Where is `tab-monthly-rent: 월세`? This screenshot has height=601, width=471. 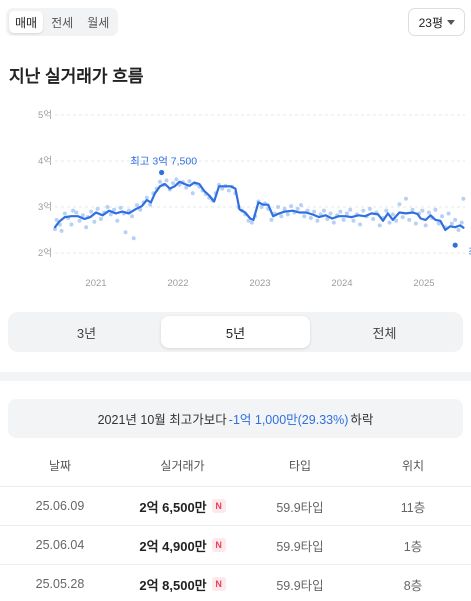
tab-monthly-rent: 월세 is located at coordinates (98, 22).